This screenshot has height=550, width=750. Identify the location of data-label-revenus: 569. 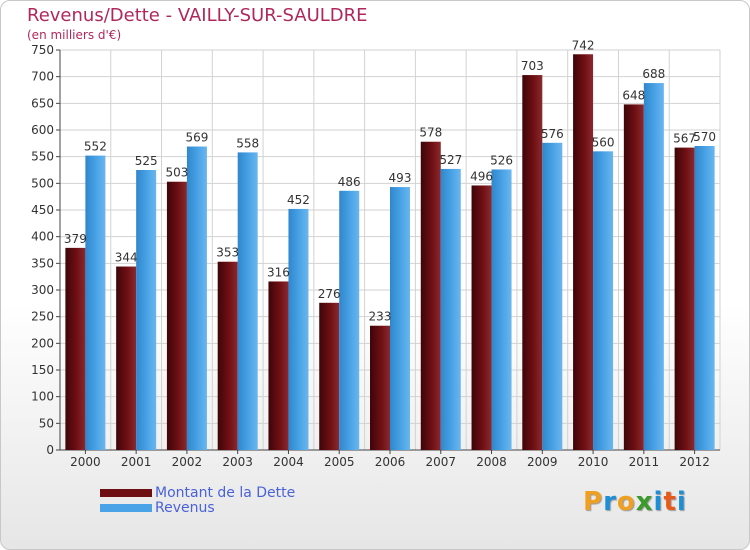
(196, 138).